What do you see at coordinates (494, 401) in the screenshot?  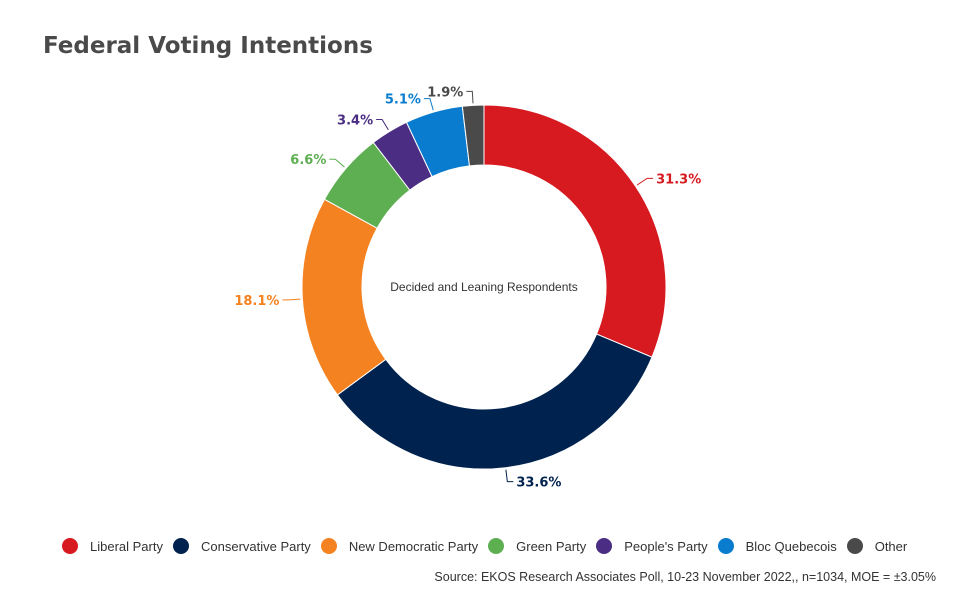 I see `slice-conservative-party` at bounding box center [494, 401].